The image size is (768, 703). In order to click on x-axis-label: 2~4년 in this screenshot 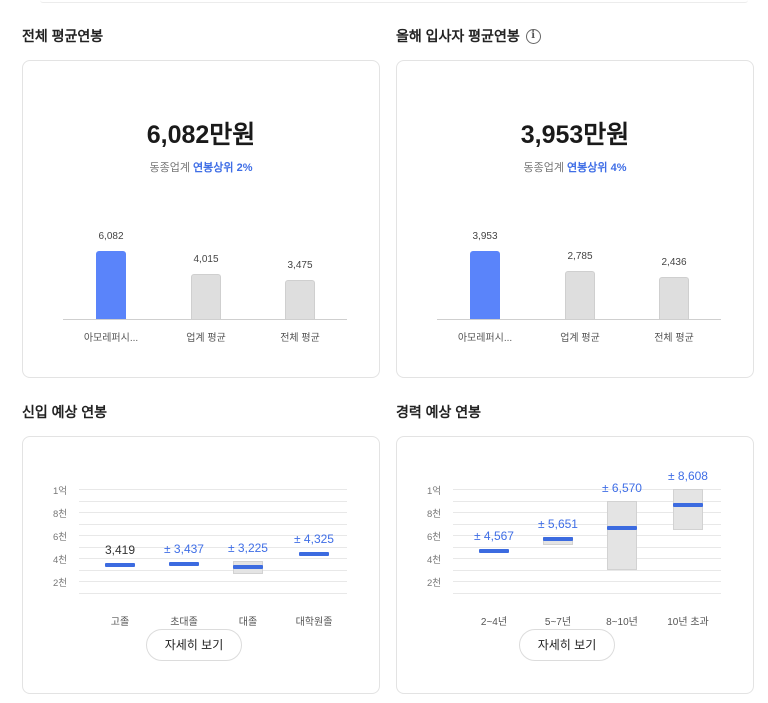, I will do `click(494, 622)`.